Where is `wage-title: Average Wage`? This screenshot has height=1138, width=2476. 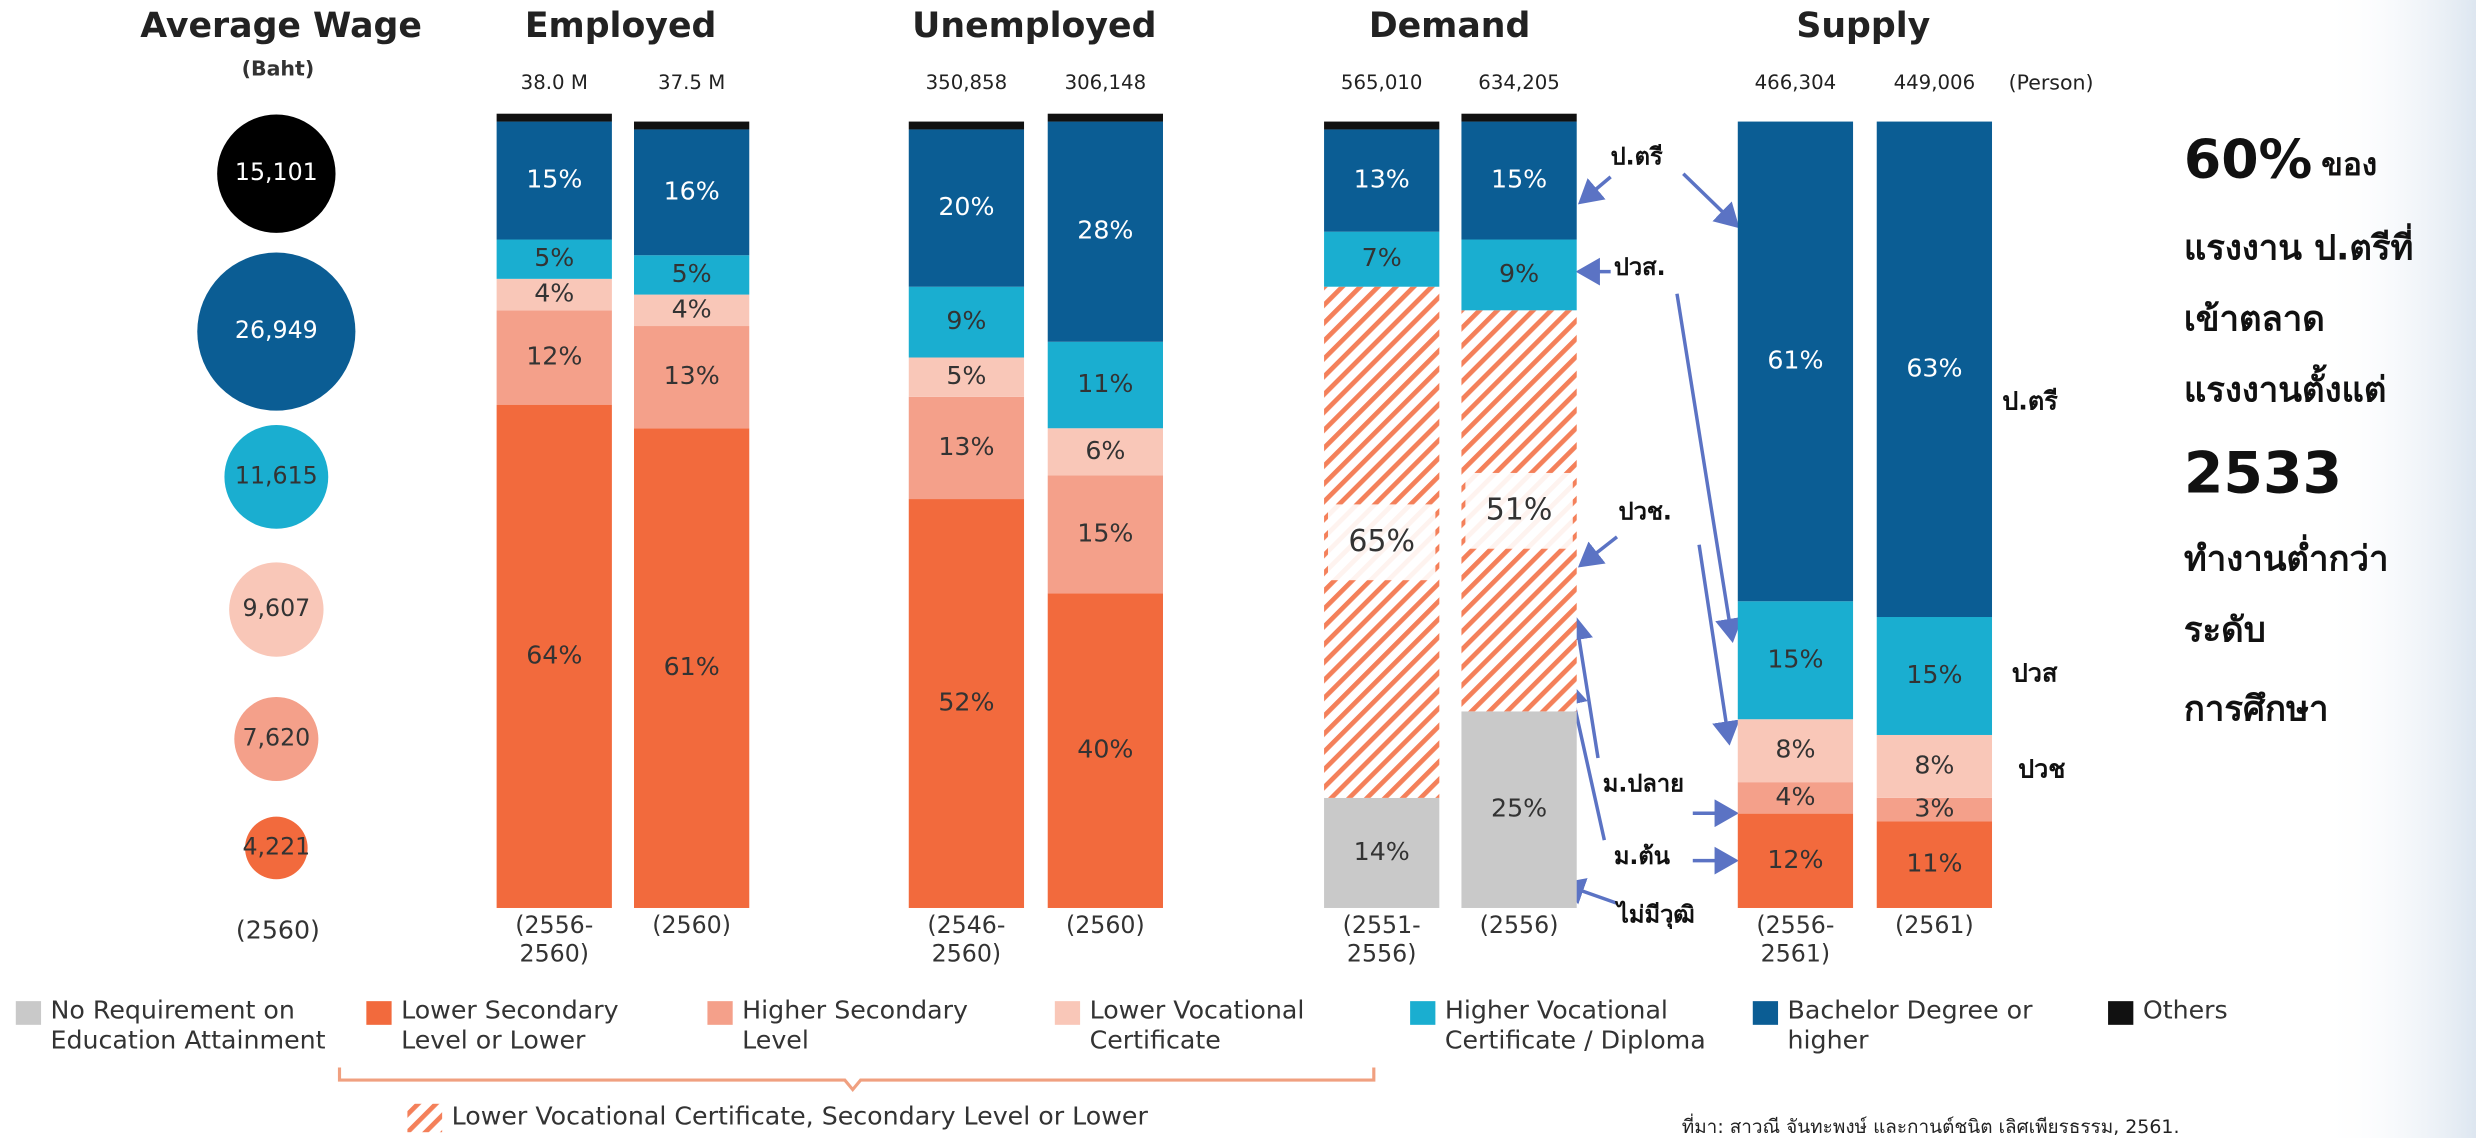 wage-title: Average Wage is located at coordinates (281, 26).